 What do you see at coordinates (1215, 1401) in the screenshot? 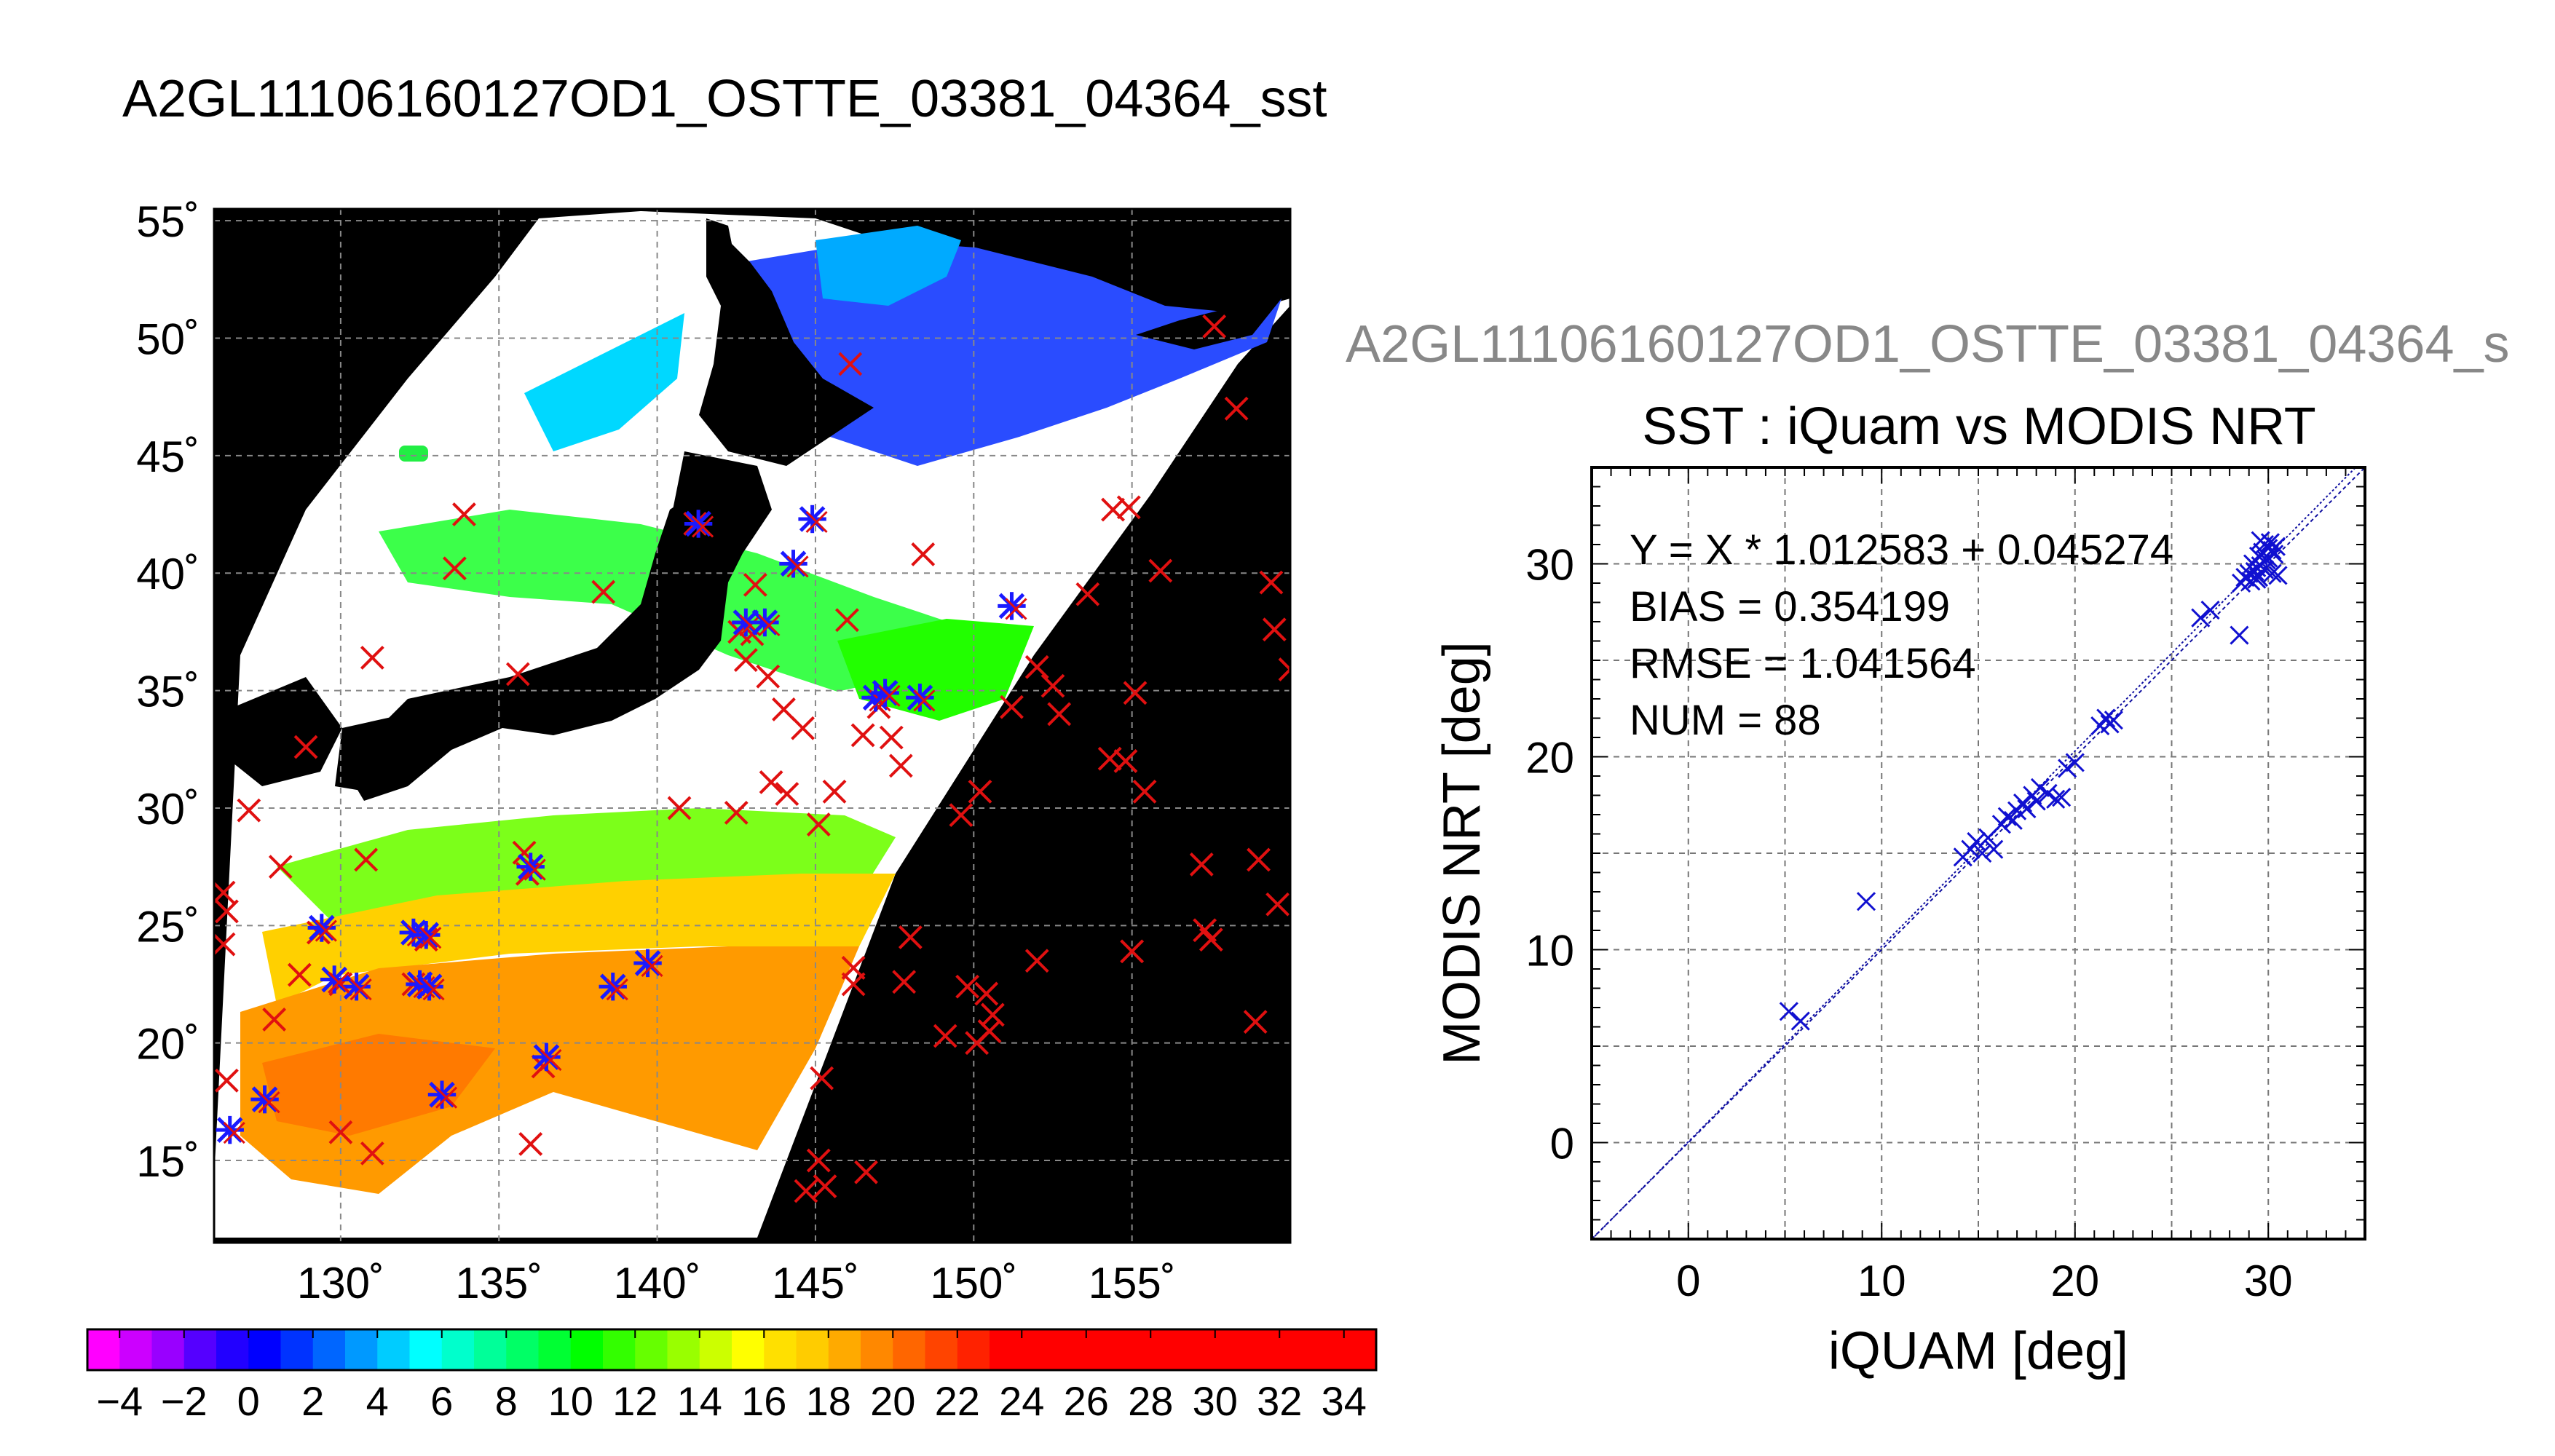
I see `colorbar-tick-label: 30` at bounding box center [1215, 1401].